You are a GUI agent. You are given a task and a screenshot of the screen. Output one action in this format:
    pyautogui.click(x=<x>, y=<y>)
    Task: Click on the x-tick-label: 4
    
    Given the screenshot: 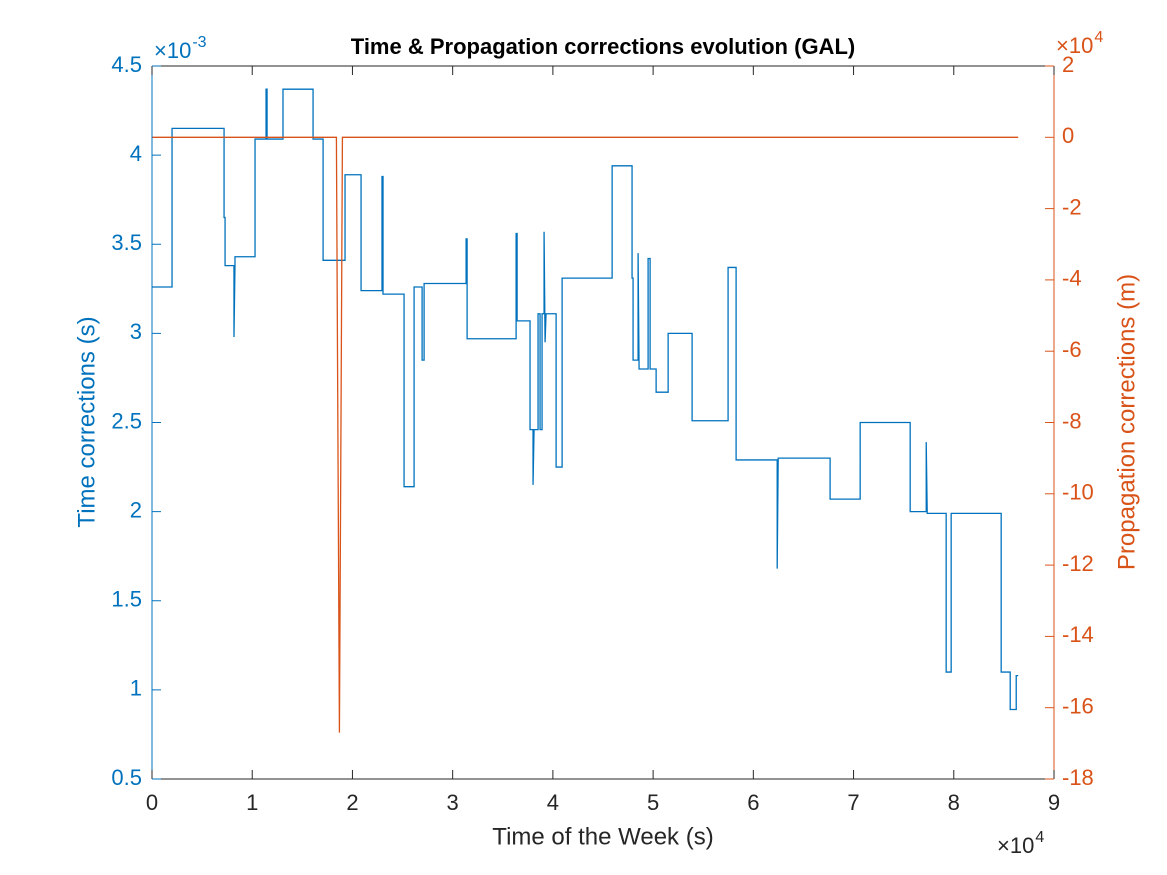 What is the action you would take?
    pyautogui.click(x=553, y=802)
    